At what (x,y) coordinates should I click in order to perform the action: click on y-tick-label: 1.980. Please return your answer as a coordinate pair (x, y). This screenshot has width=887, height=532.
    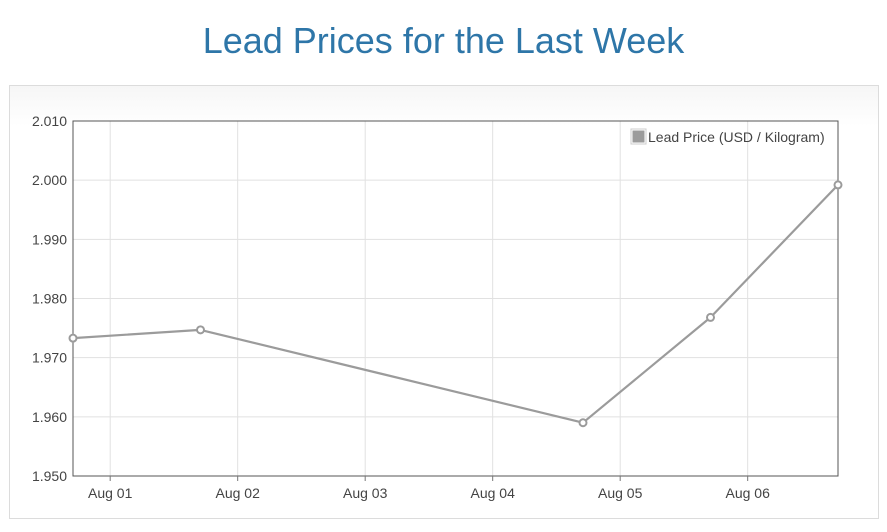
    Looking at the image, I should click on (49, 299).